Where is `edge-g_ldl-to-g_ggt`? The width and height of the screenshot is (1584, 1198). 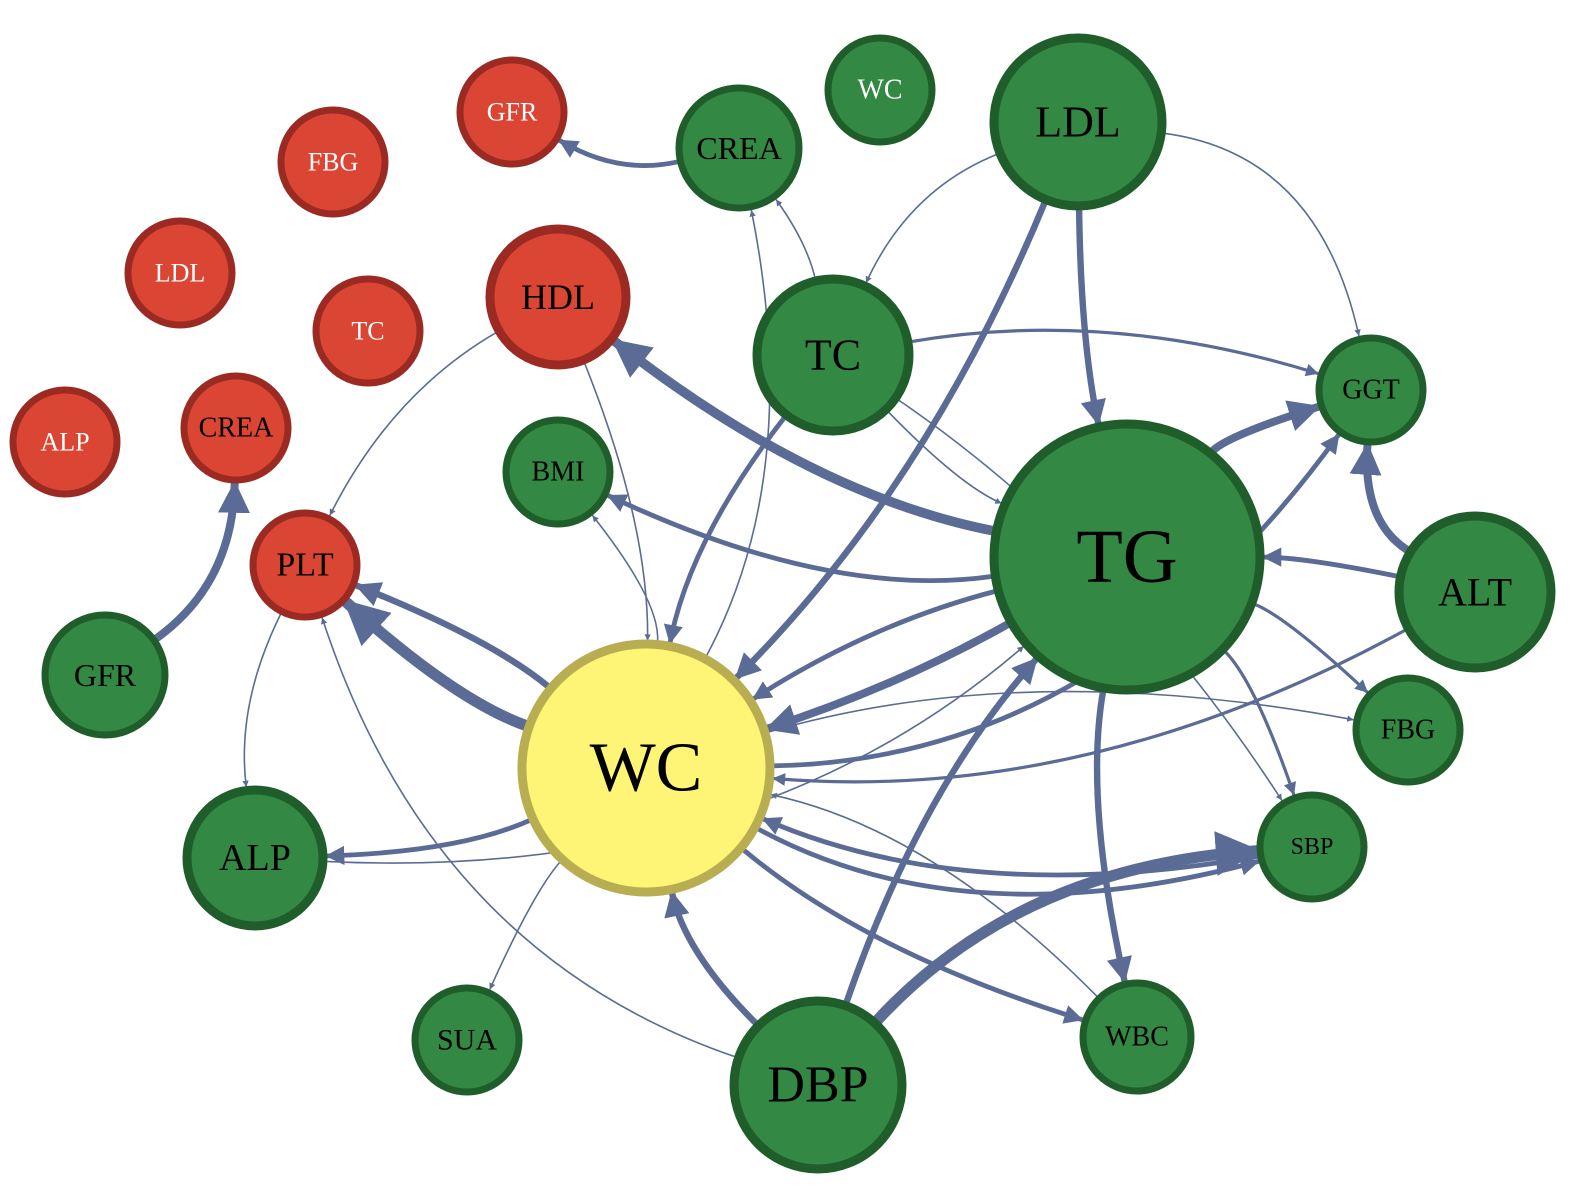 edge-g_ldl-to-g_ggt is located at coordinates (1261, 234).